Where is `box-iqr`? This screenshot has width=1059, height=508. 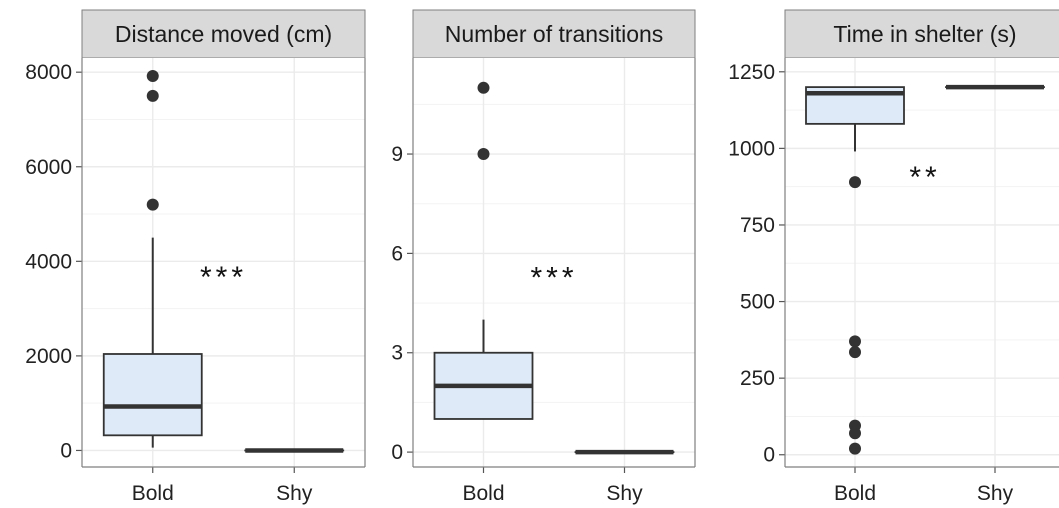
box-iqr is located at coordinates (152, 395).